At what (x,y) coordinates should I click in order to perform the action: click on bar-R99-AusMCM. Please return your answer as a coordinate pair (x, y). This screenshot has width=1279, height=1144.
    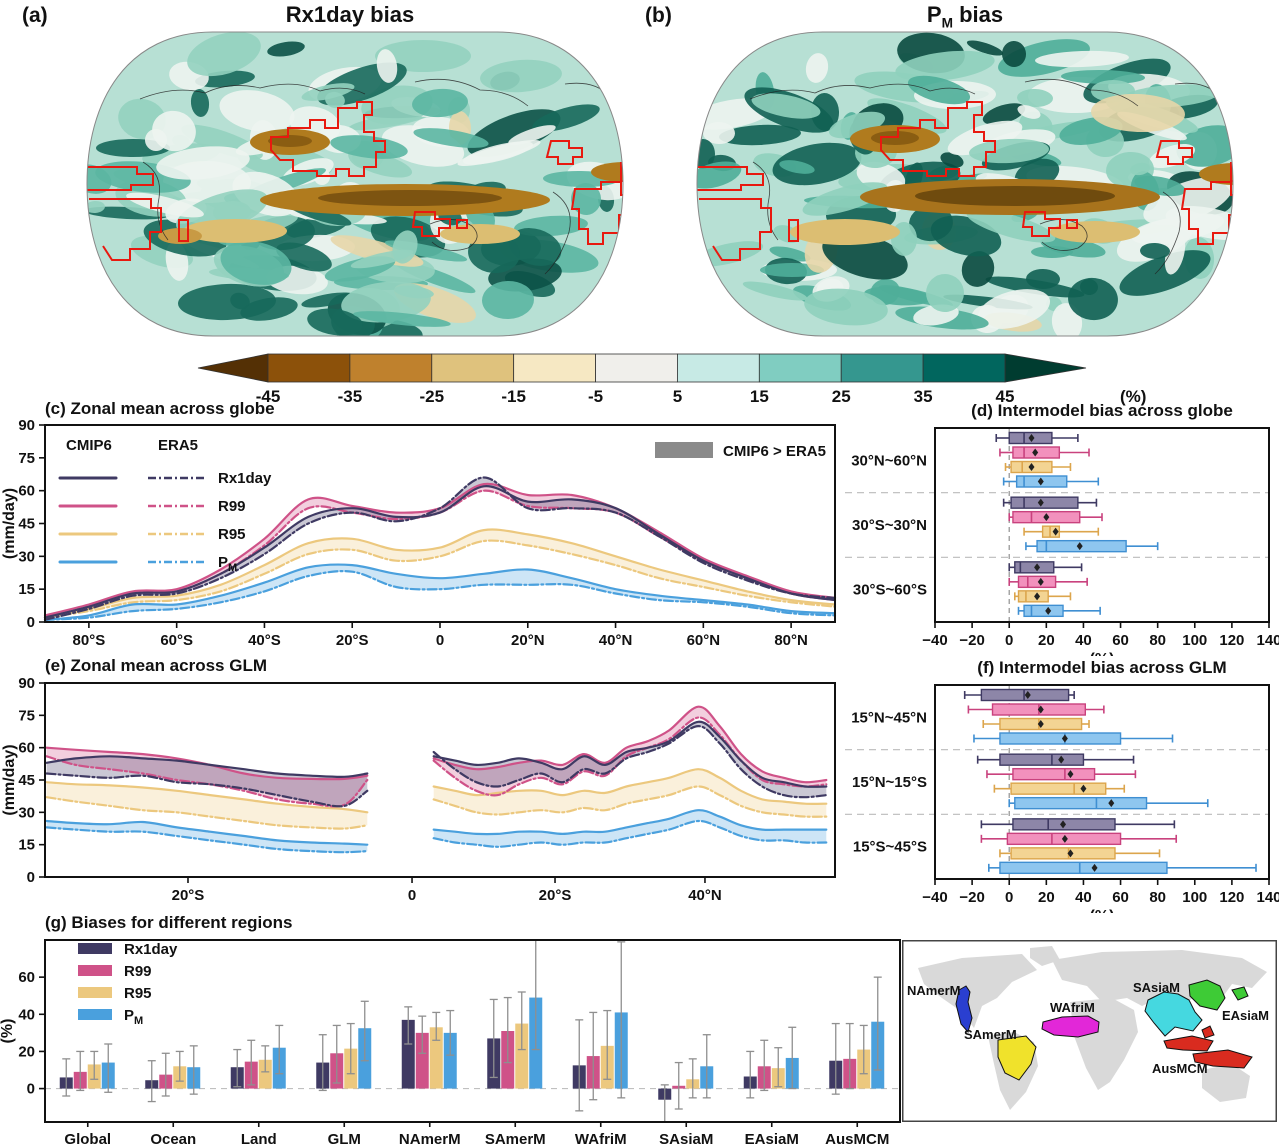
    Looking at the image, I should click on (850, 1056).